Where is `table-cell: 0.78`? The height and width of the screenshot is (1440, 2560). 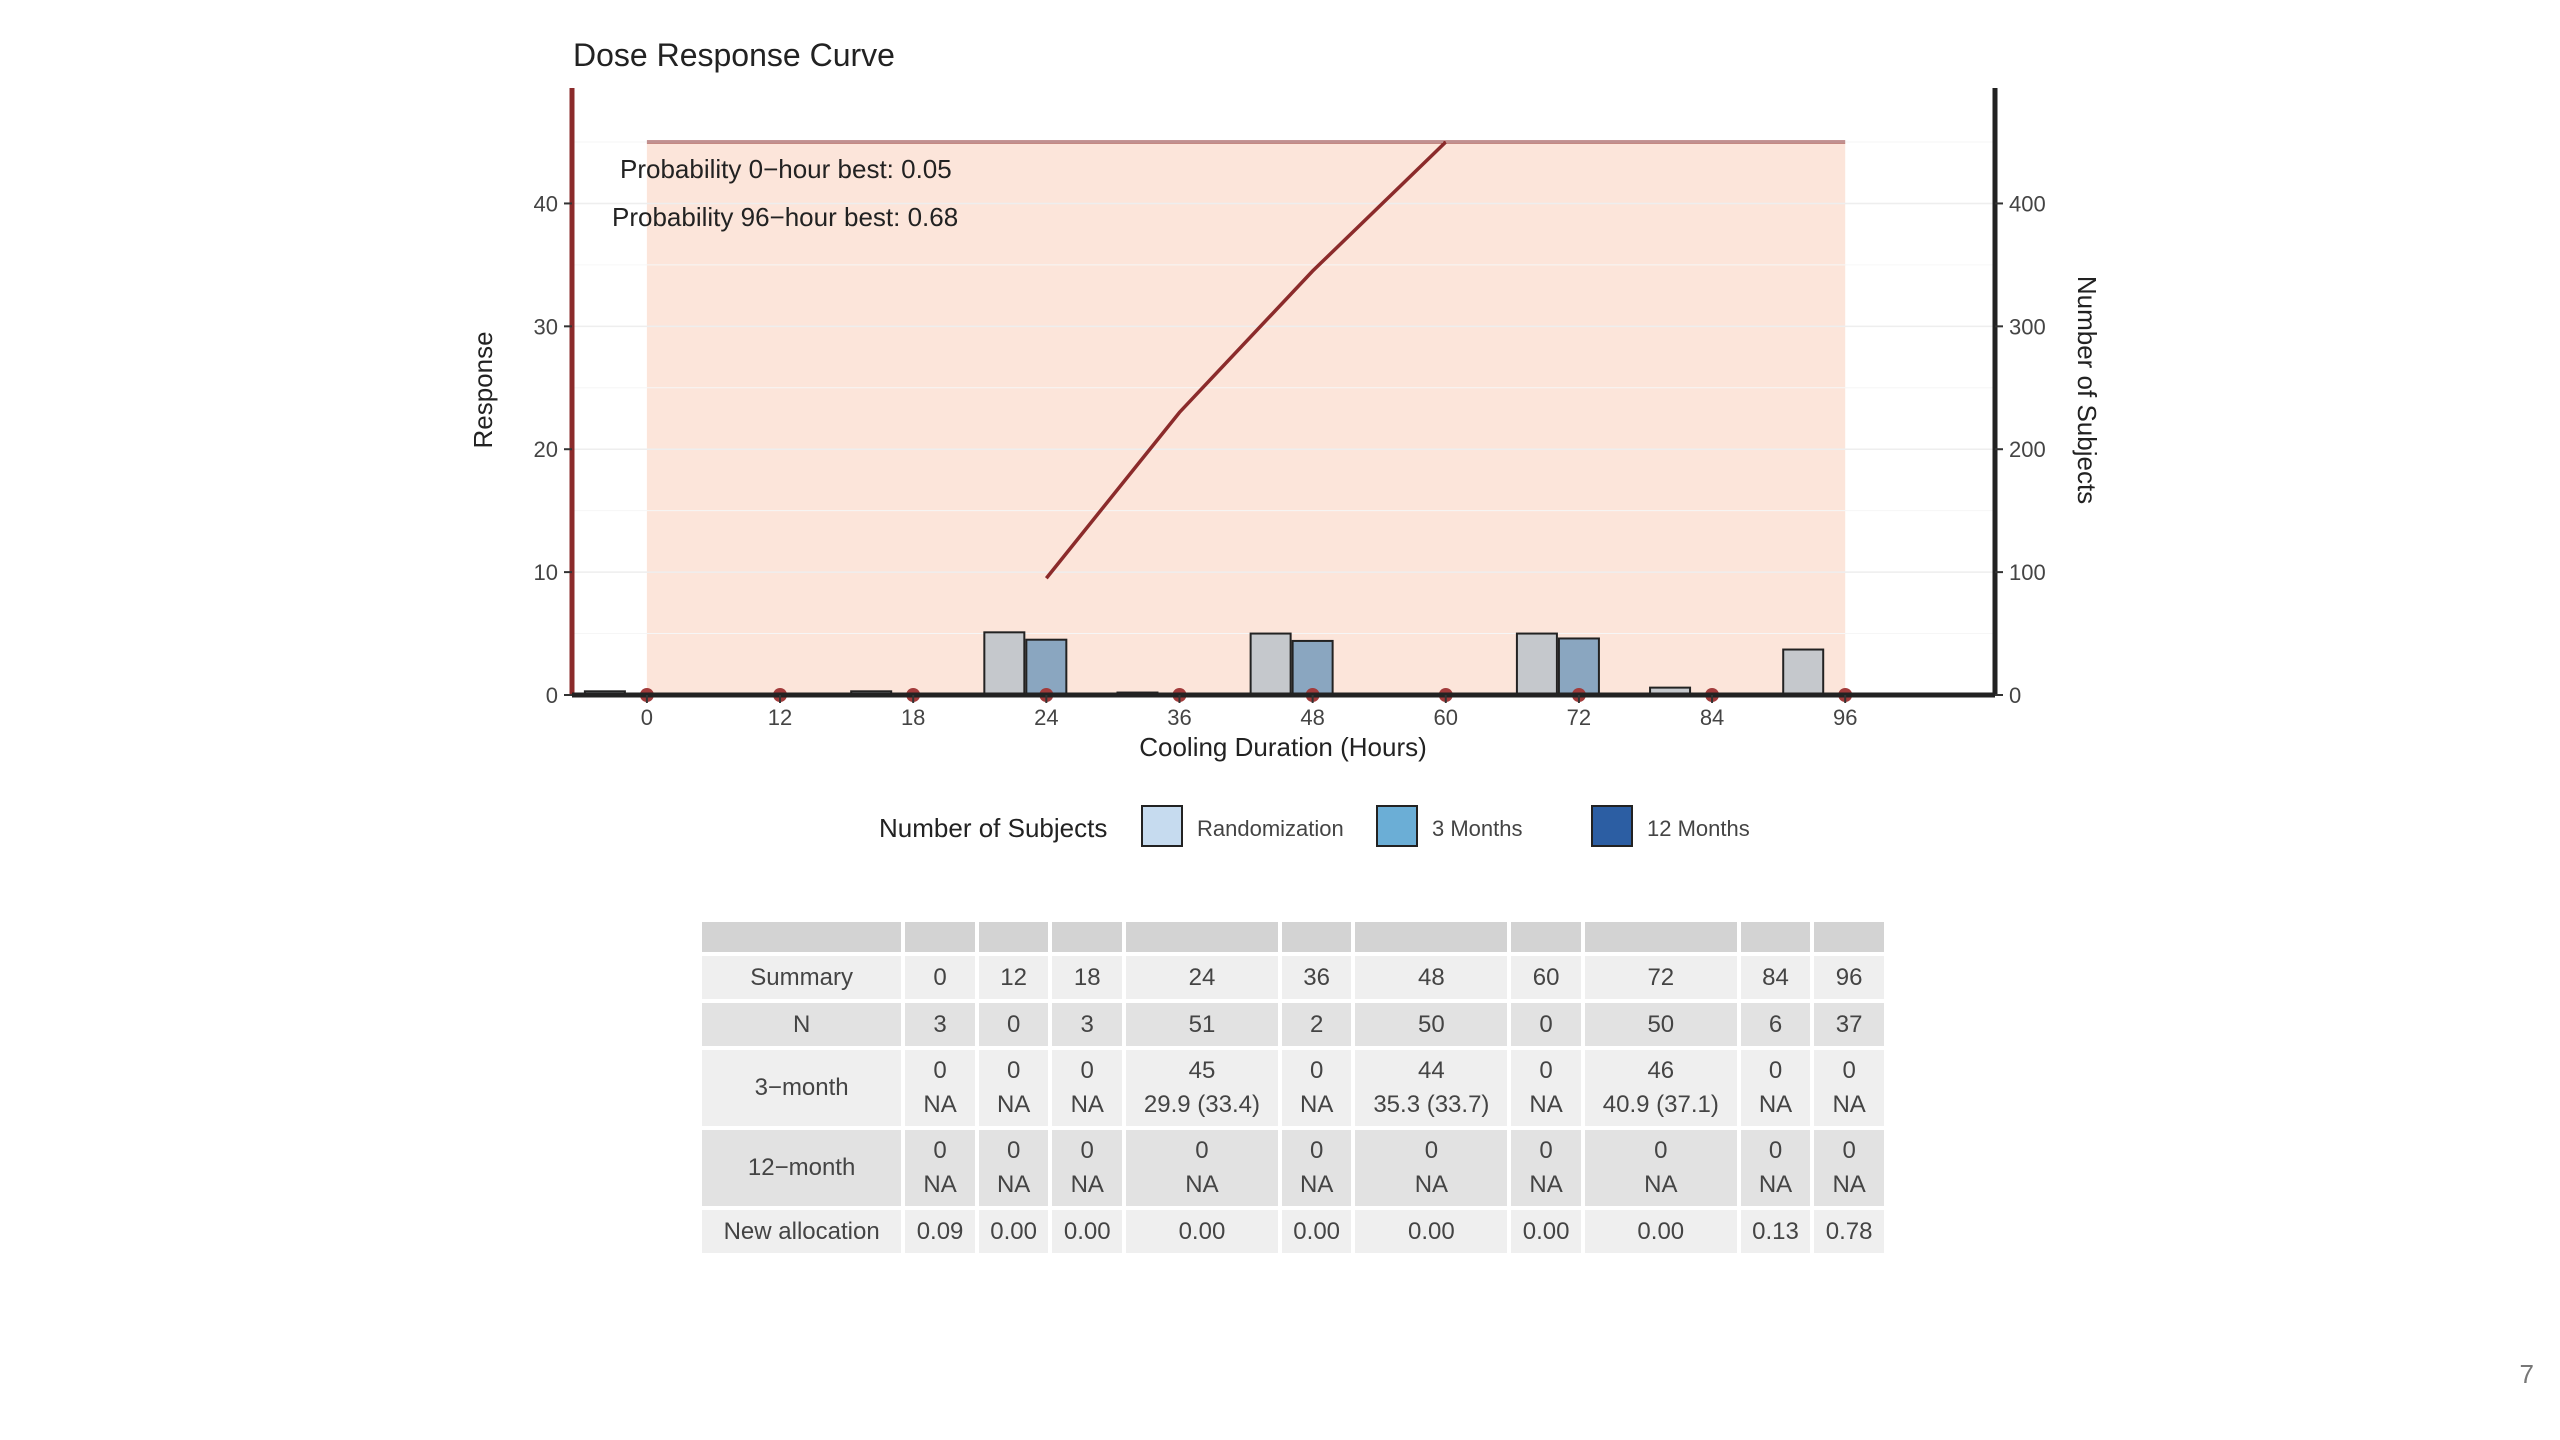
table-cell: 0.78 is located at coordinates (1849, 1231).